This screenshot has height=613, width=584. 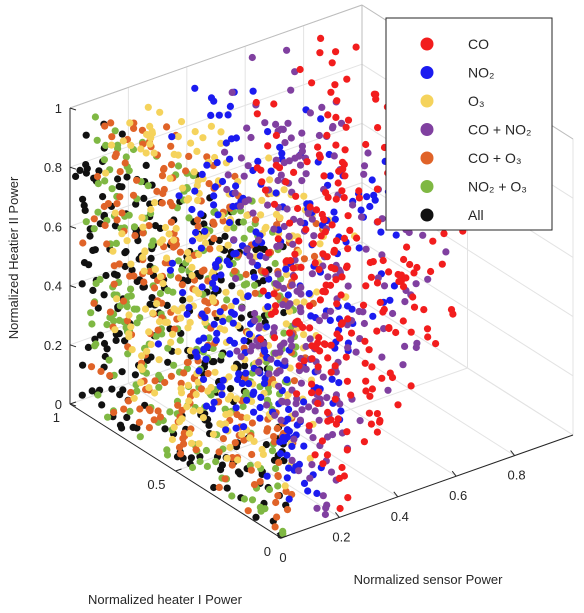 I want to click on x-tick-label: 0, so click(x=267, y=551).